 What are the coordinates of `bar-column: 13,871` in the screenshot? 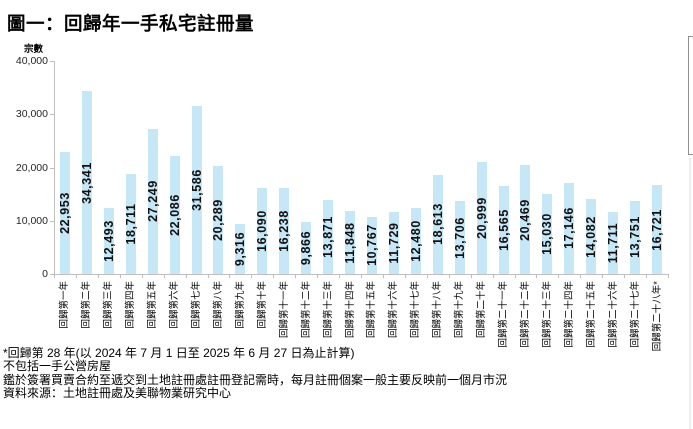 It's located at (328, 167).